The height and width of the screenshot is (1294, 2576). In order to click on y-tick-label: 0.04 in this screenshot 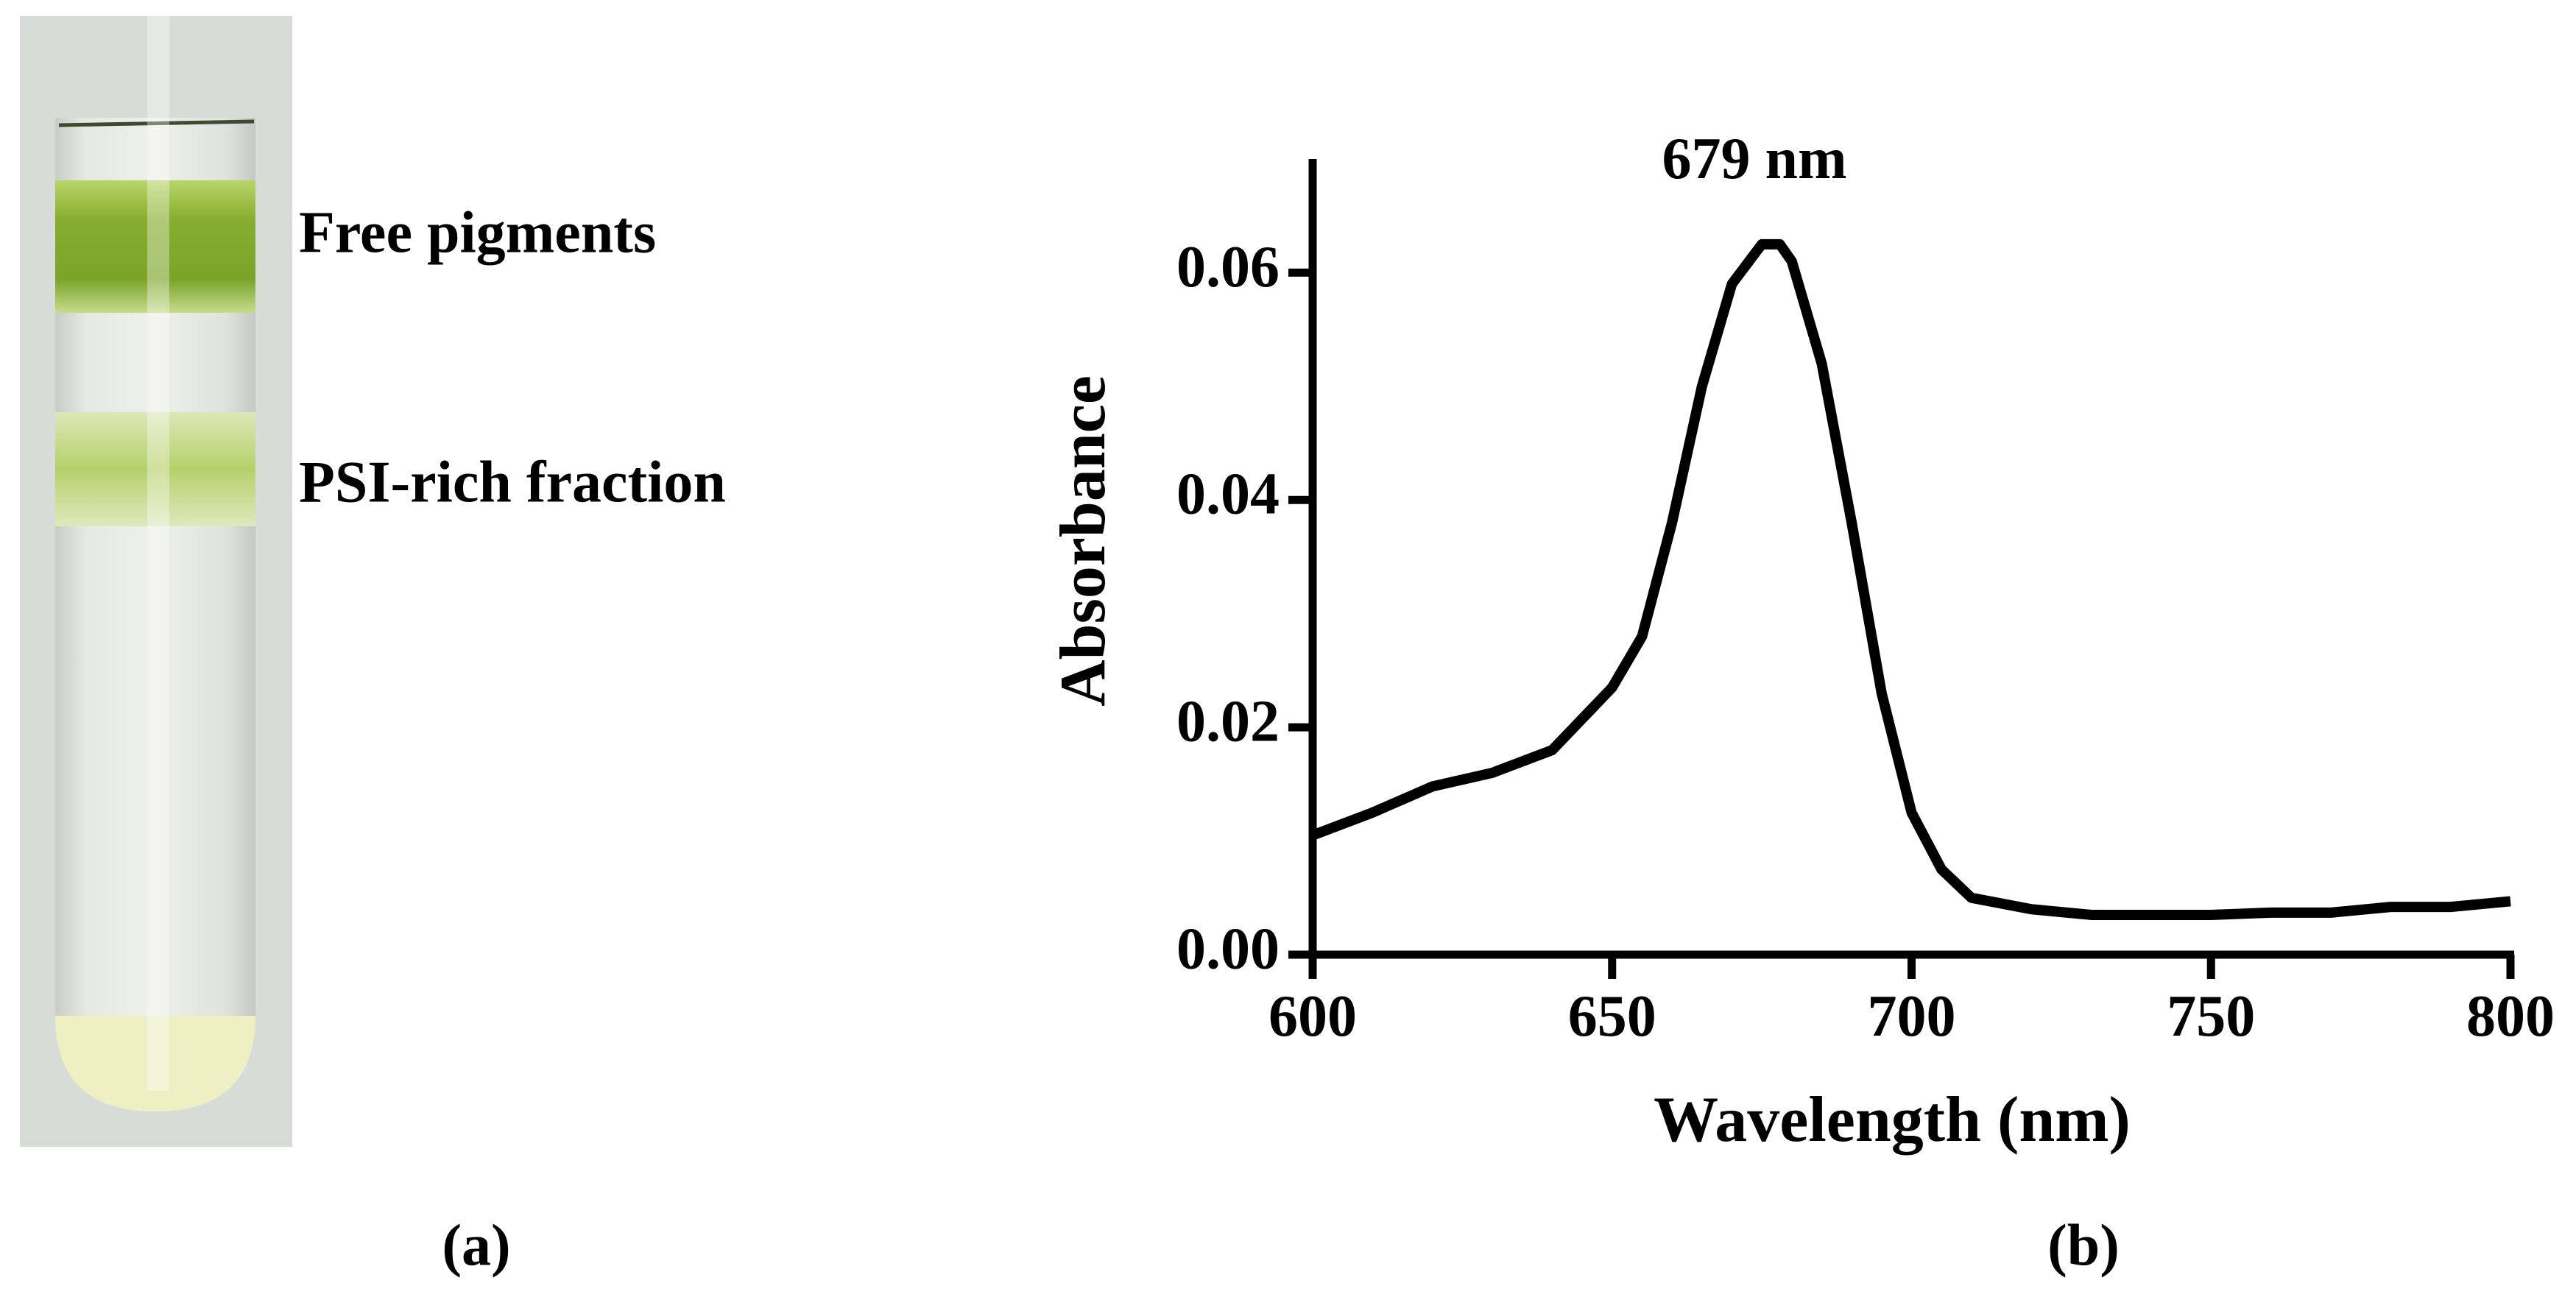, I will do `click(1228, 495)`.